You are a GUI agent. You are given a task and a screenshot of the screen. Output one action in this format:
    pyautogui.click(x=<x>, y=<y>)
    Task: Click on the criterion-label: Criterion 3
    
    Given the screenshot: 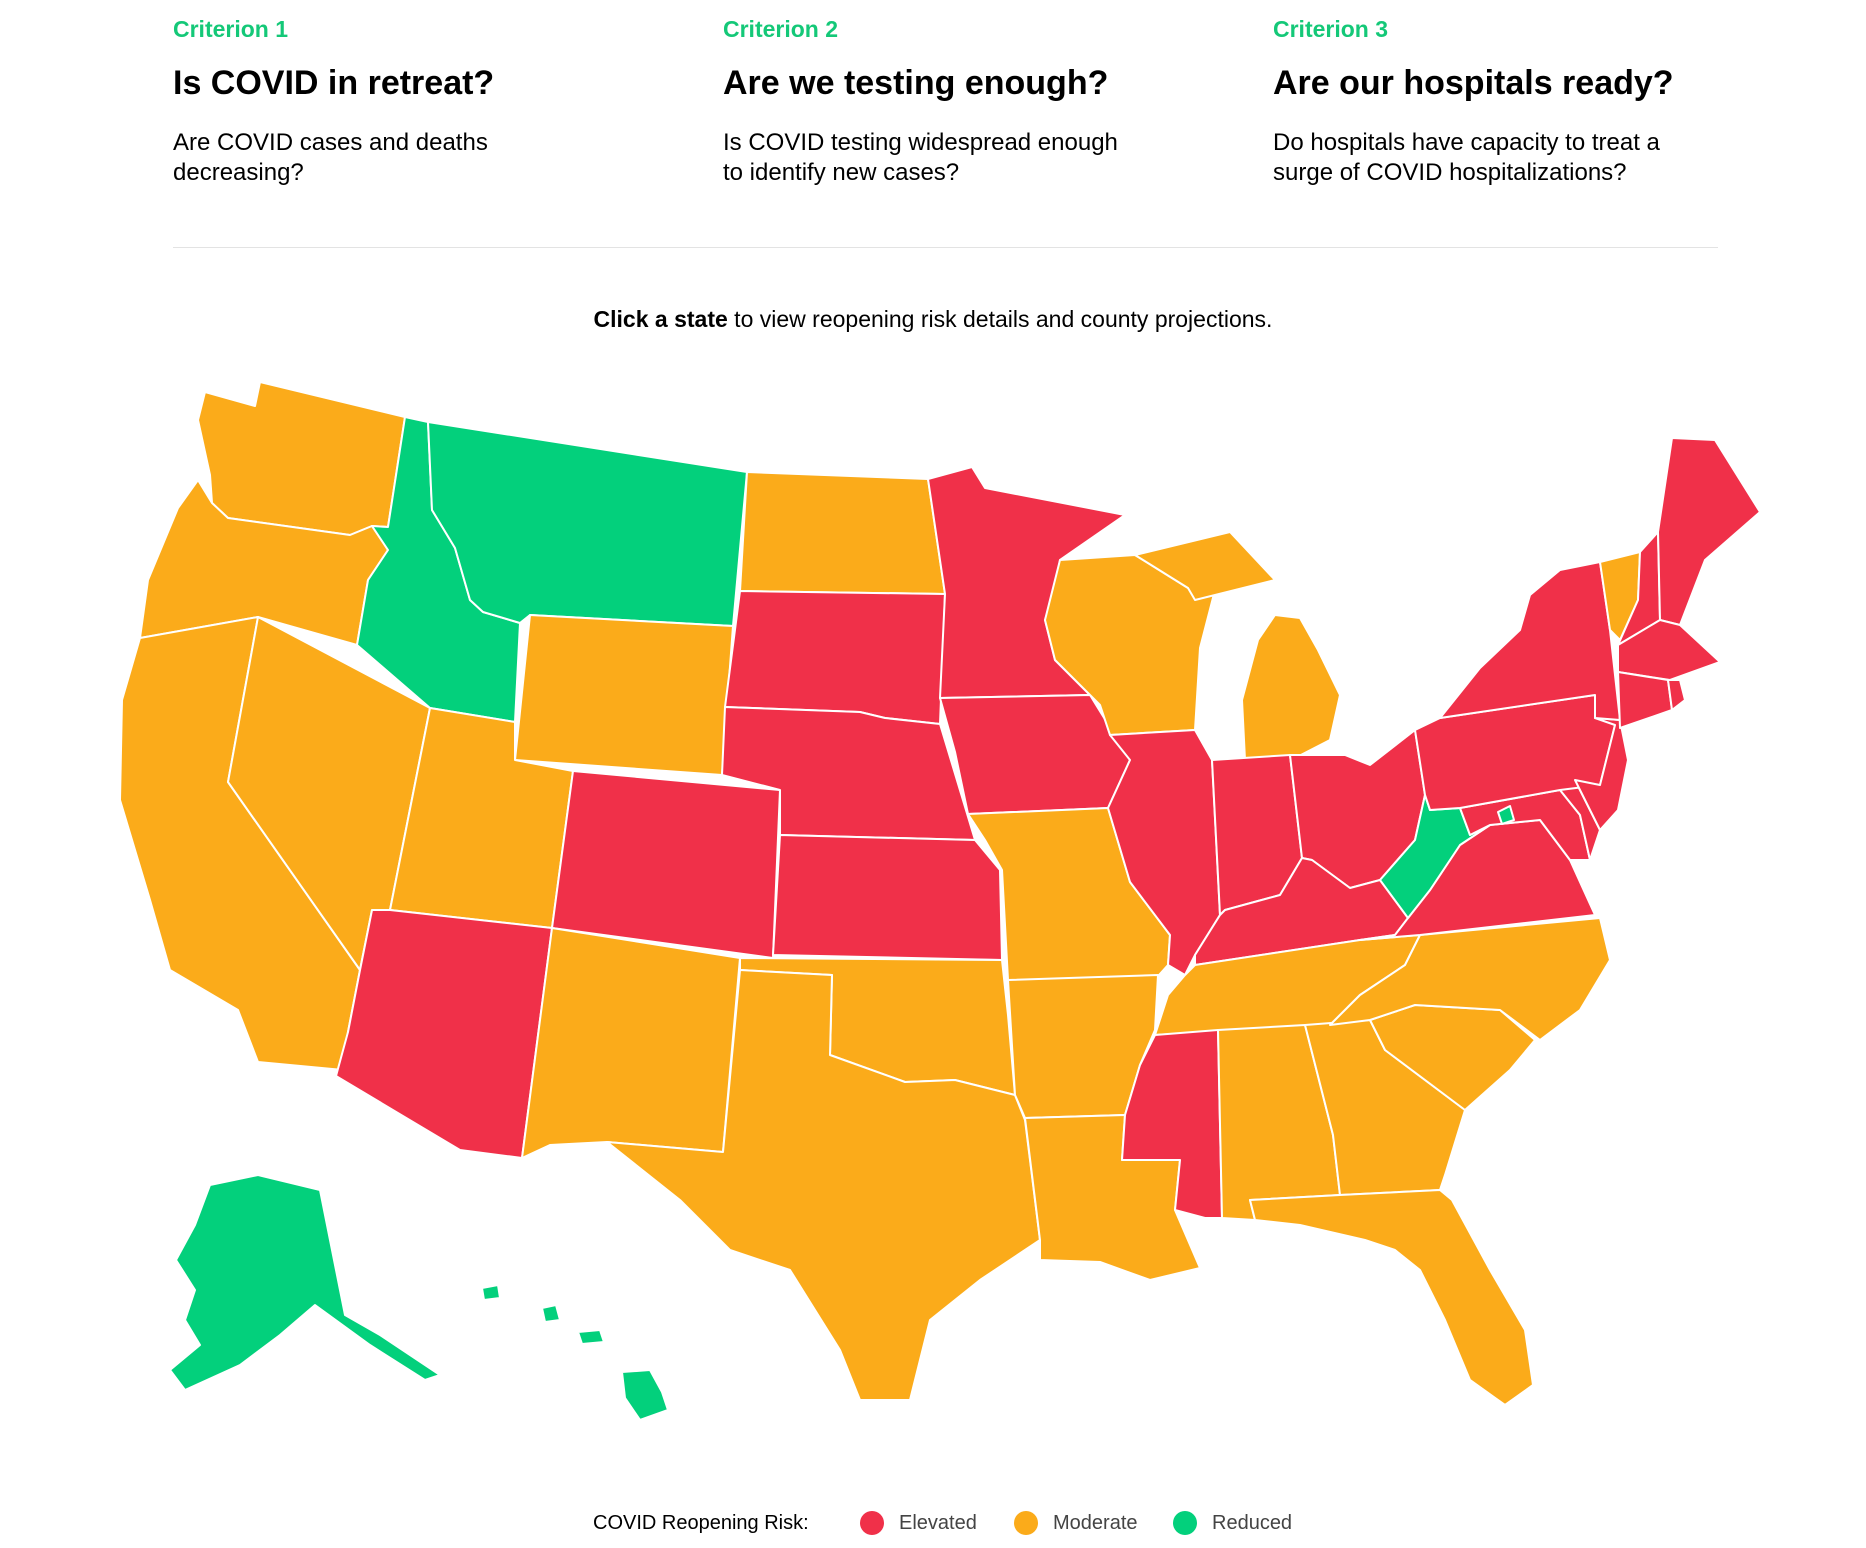 What is the action you would take?
    pyautogui.click(x=1331, y=29)
    